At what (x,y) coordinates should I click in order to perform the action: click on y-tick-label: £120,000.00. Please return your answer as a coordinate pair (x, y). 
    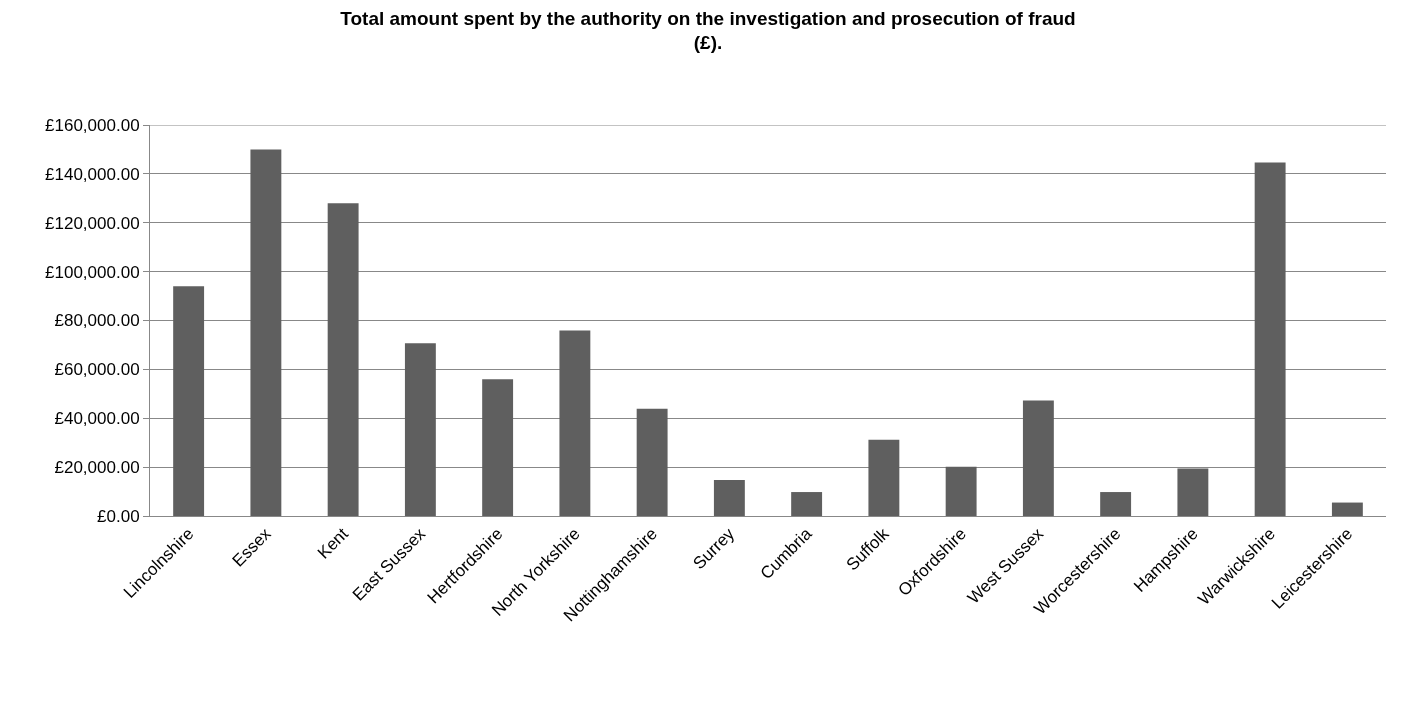
    Looking at the image, I should click on (92, 223).